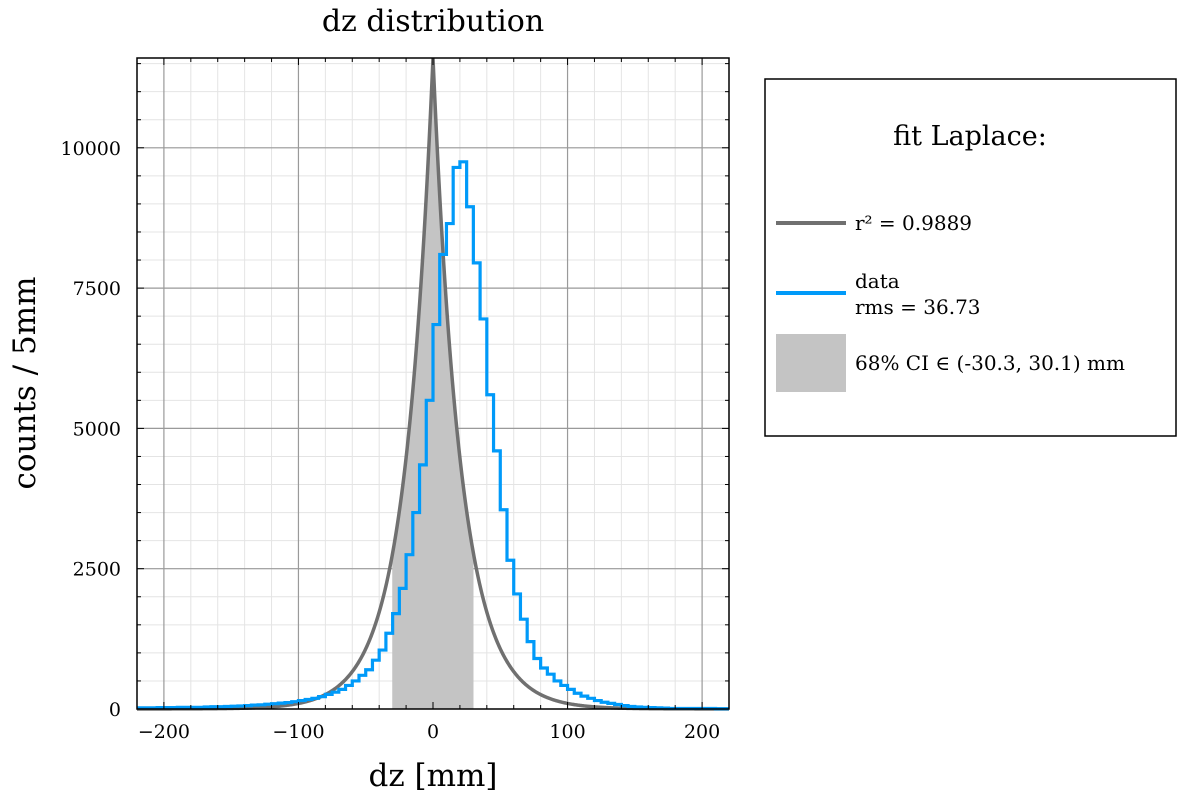 This screenshot has width=1200, height=800. Describe the element at coordinates (97, 570) in the screenshot. I see `y-tick-label: 2500` at that location.